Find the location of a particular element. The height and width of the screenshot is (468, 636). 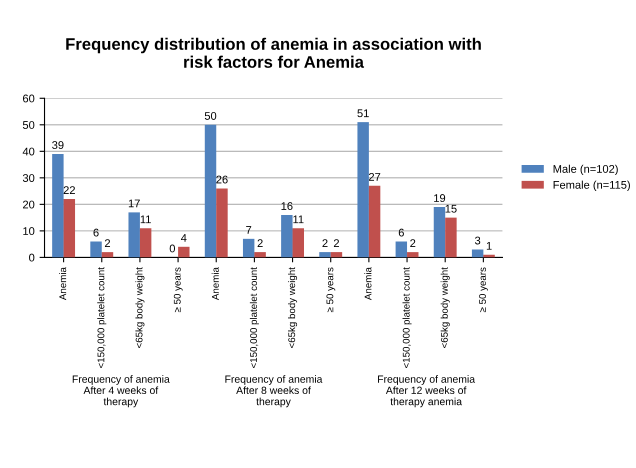

text: Frequency of anemia After 4 weeks of therapy is located at coordinates (121, 391).